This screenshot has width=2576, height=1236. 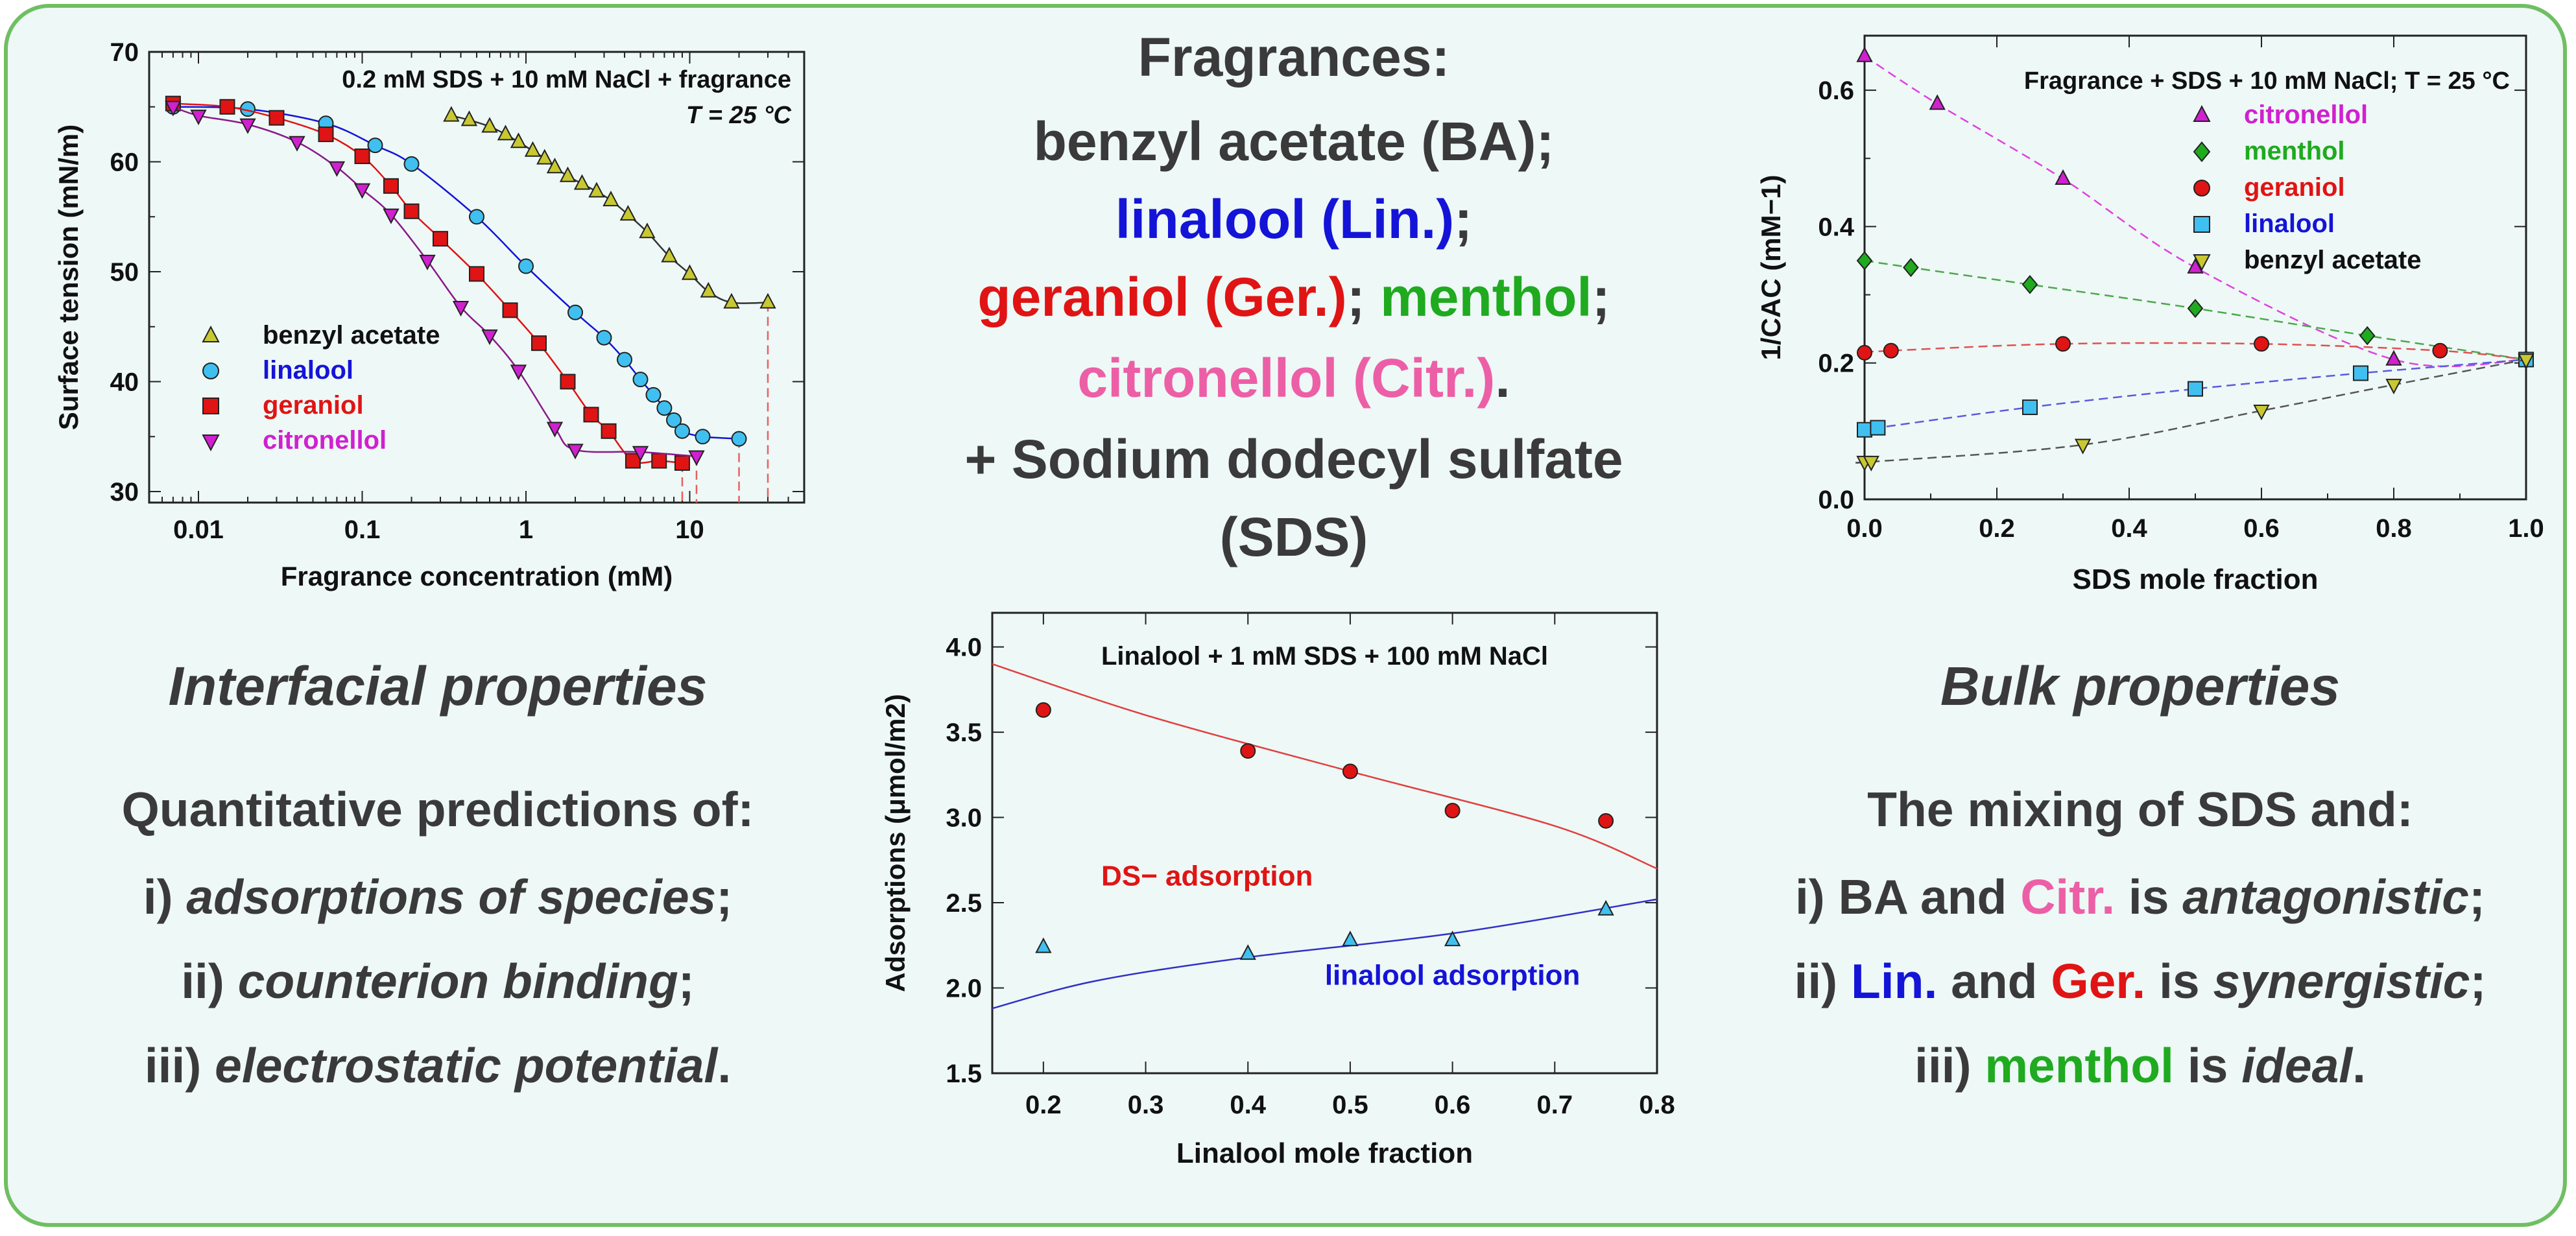 What do you see at coordinates (2140, 897) in the screenshot?
I see `bulk-item-1: i) BA and Citr. is antagonistic;` at bounding box center [2140, 897].